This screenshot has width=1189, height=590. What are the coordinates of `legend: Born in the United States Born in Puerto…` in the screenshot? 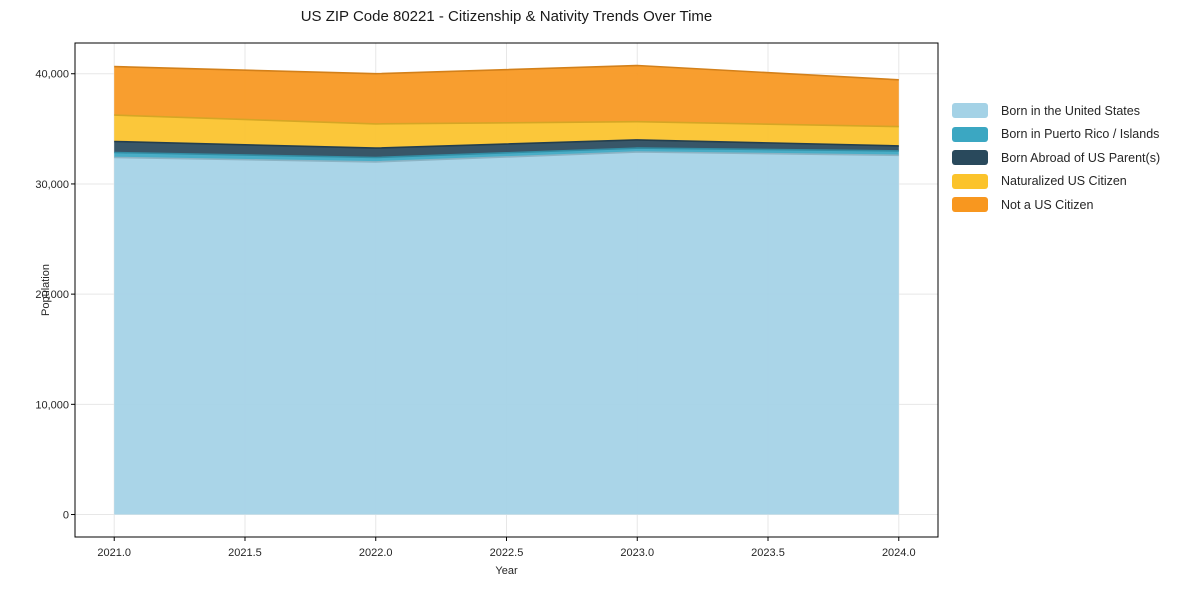 It's located at (1056, 158).